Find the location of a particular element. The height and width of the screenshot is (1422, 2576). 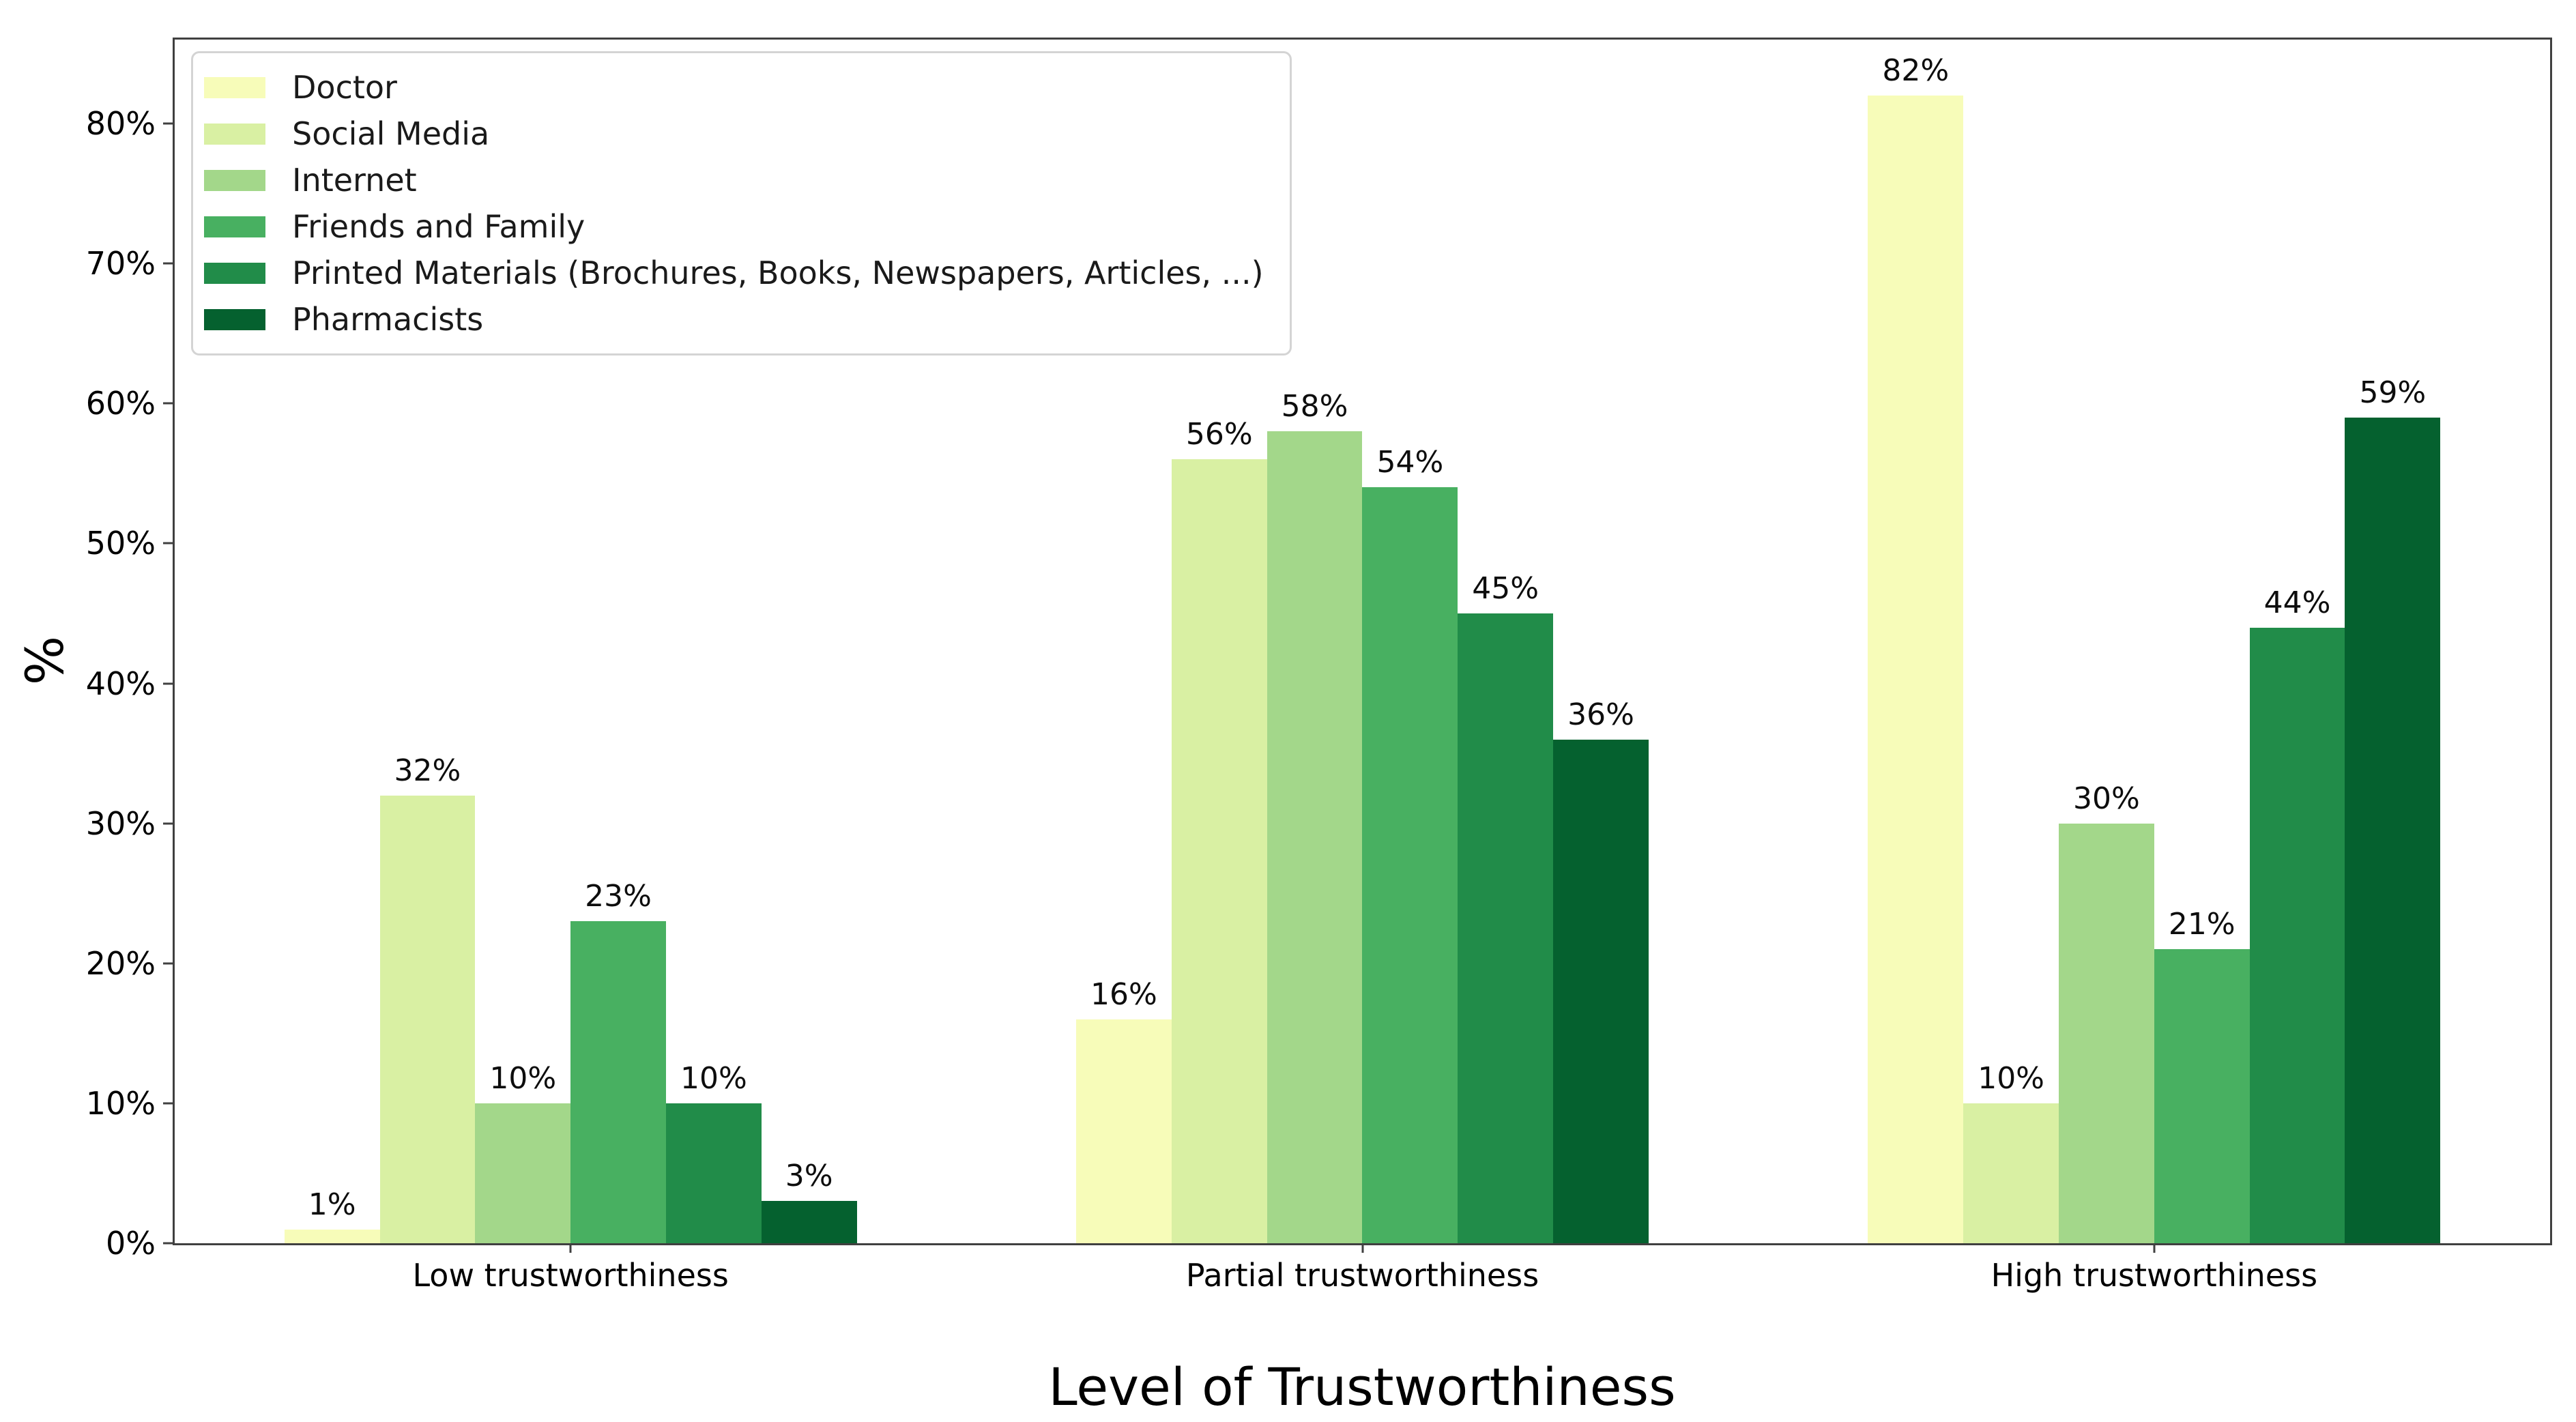

x-tick-label-category: High trustworthiness is located at coordinates (2154, 1275).